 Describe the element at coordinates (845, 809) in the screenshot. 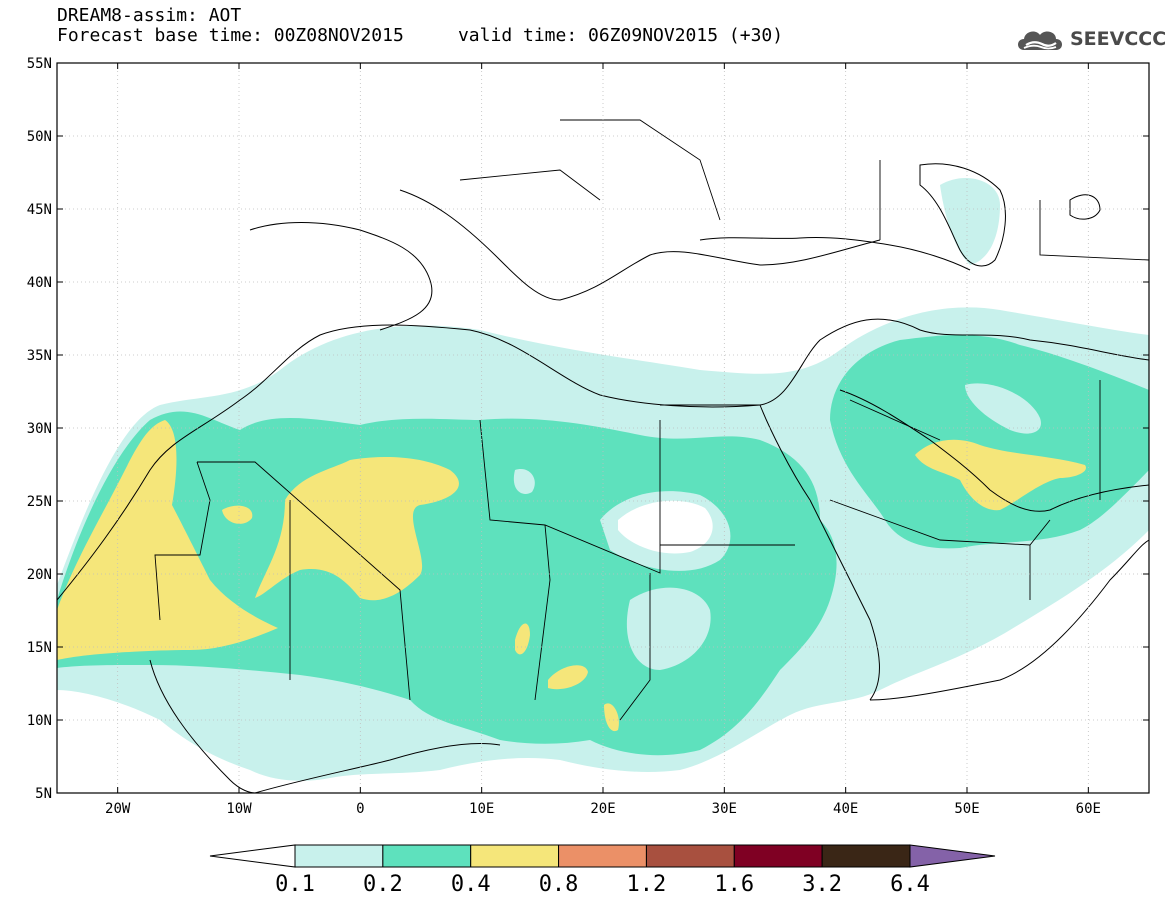

I see `lon-label: 40E` at that location.